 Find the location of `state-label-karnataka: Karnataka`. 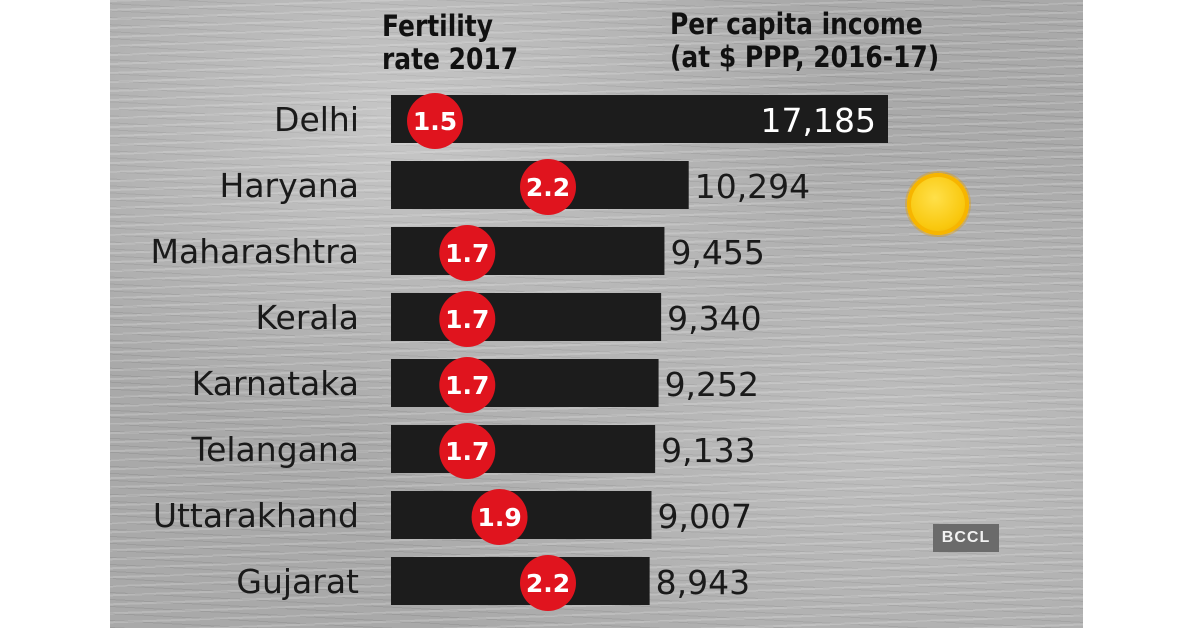

state-label-karnataka: Karnataka is located at coordinates (275, 383).